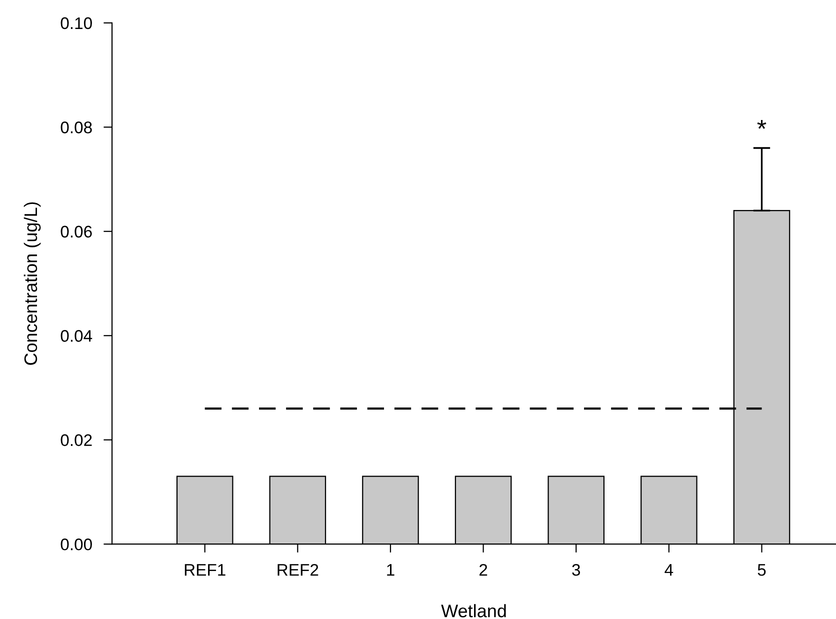 This screenshot has height=619, width=836. Describe the element at coordinates (669, 570) in the screenshot. I see `x-tick-label: 4` at that location.